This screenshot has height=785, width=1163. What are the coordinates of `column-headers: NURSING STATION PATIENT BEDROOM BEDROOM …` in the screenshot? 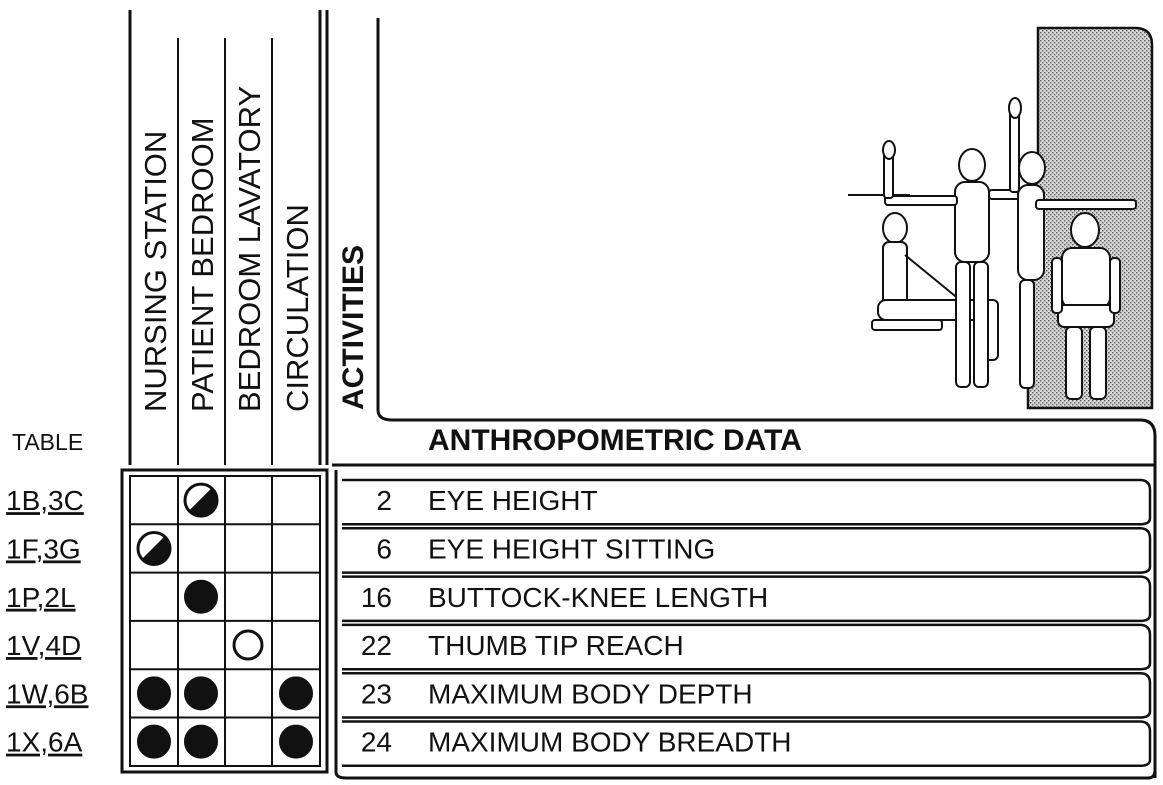 It's located at (254, 249).